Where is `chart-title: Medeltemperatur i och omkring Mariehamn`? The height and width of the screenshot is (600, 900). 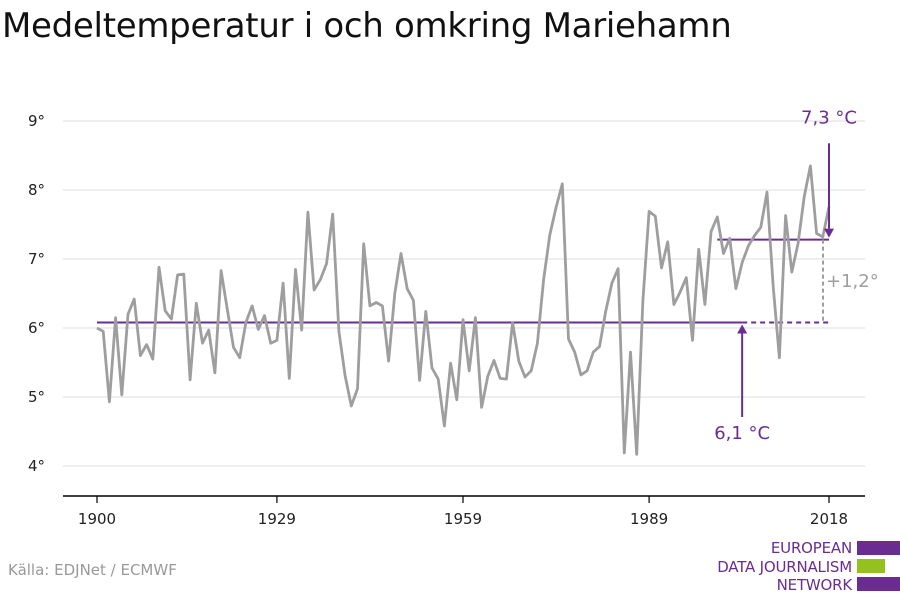
chart-title: Medeltemperatur i och omkring Mariehamn is located at coordinates (367, 26).